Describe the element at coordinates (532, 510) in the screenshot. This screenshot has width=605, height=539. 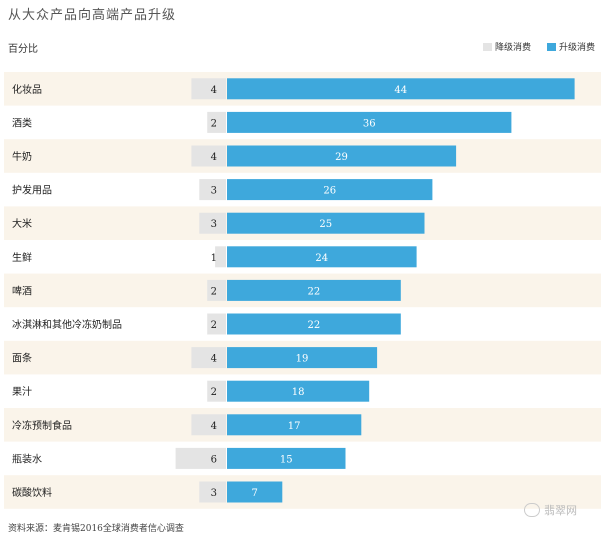
I see `wechat-icon` at that location.